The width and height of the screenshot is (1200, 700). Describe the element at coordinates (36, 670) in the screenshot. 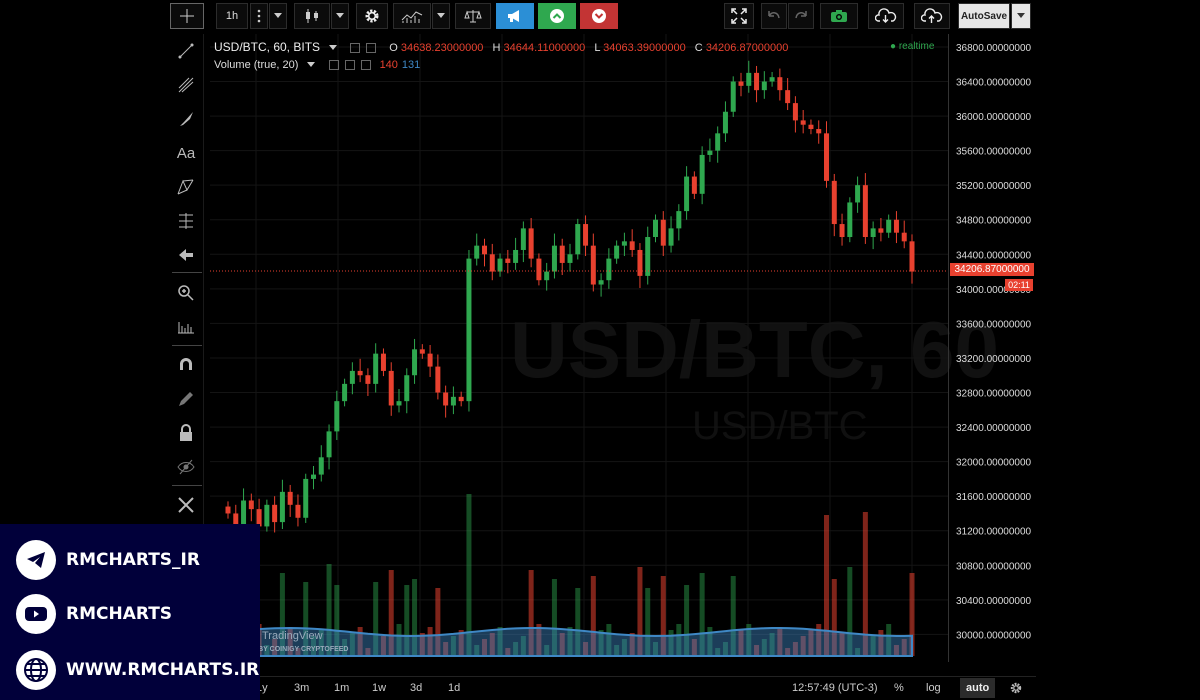

I see `globe-icon` at that location.